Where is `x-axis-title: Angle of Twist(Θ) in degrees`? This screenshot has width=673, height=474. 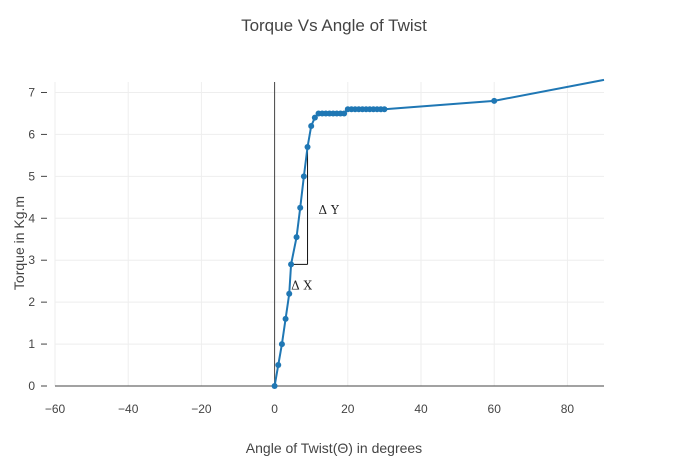 x-axis-title: Angle of Twist(Θ) in degrees is located at coordinates (334, 448).